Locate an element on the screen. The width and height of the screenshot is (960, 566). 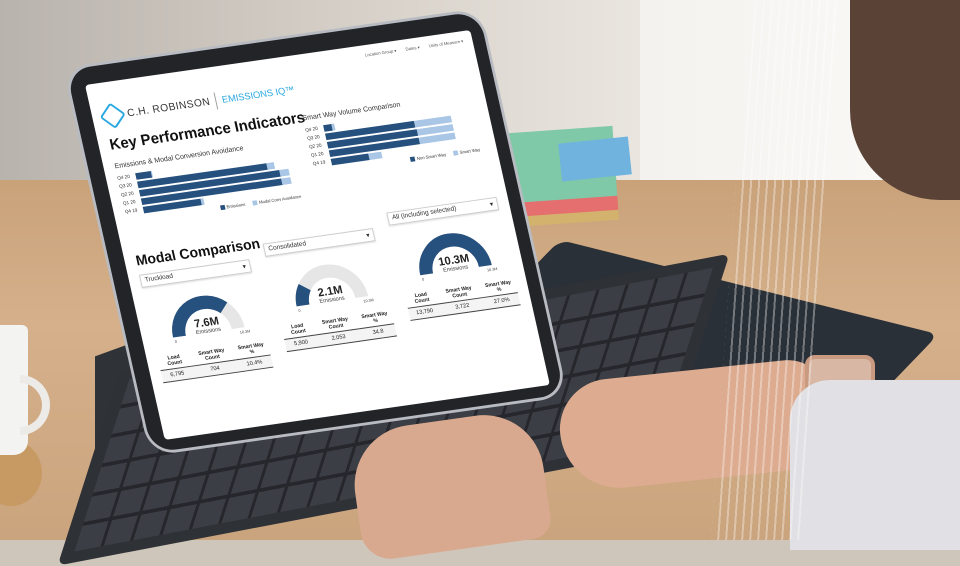
select-value: All (including selected) is located at coordinates (424, 213).